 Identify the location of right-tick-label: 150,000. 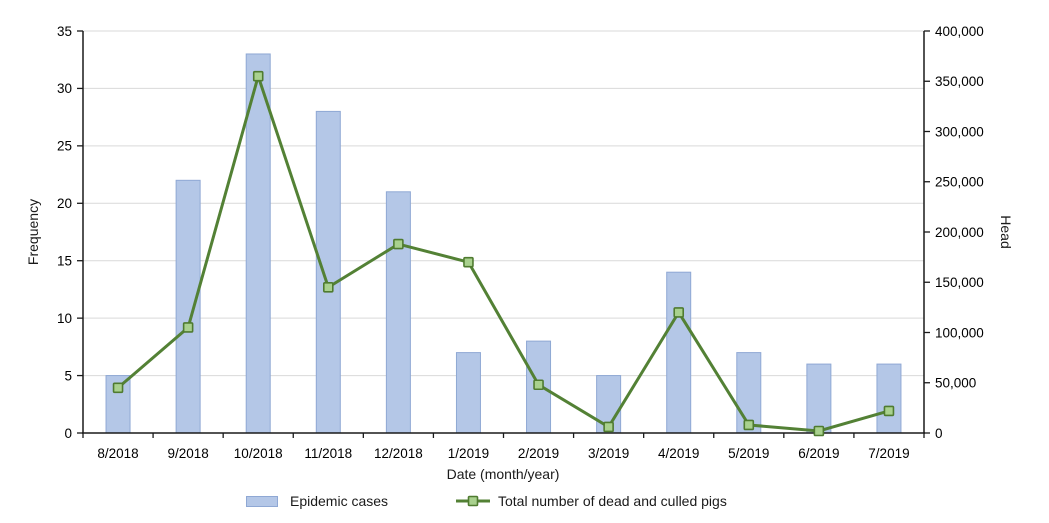
(959, 282).